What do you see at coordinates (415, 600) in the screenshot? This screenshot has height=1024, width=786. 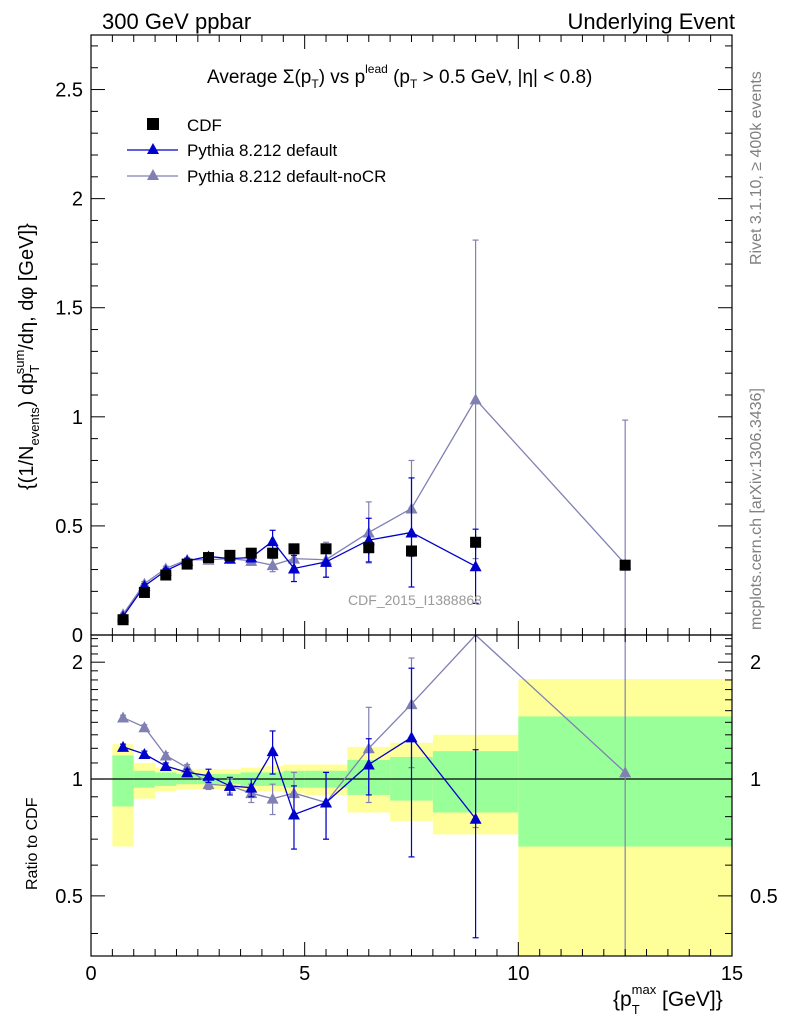 I see `analysis-watermark: CDF_2015_I1388868` at bounding box center [415, 600].